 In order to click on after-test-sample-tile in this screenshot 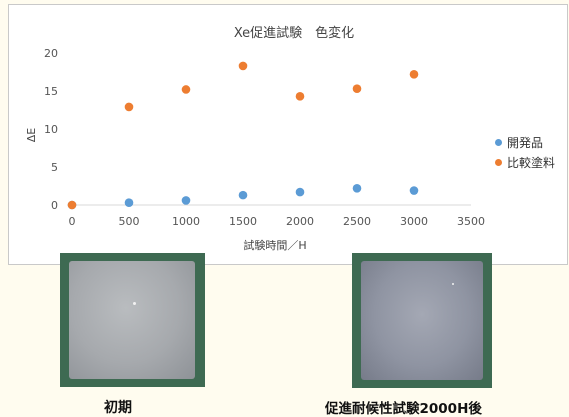, I will do `click(422, 320)`.